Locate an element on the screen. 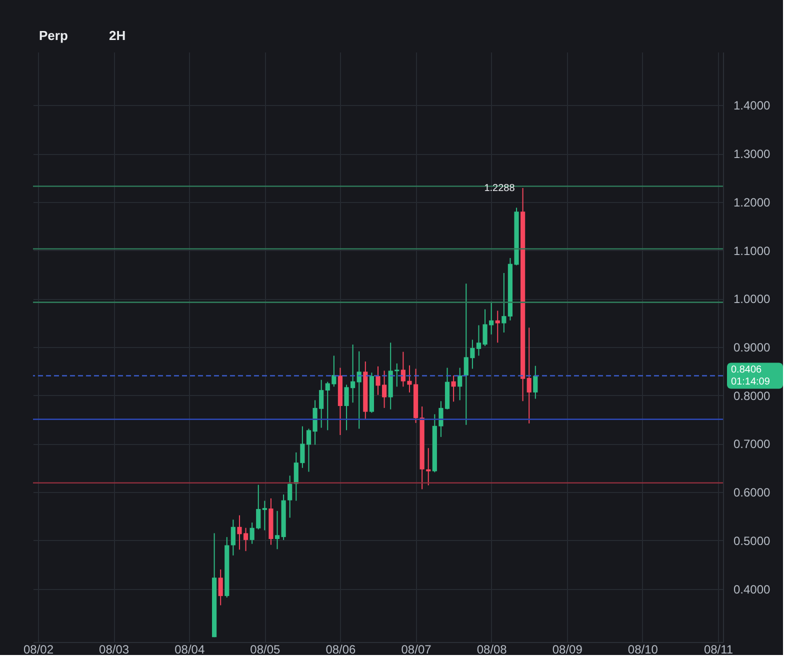  y-tick-label: 1.4000 is located at coordinates (752, 105).